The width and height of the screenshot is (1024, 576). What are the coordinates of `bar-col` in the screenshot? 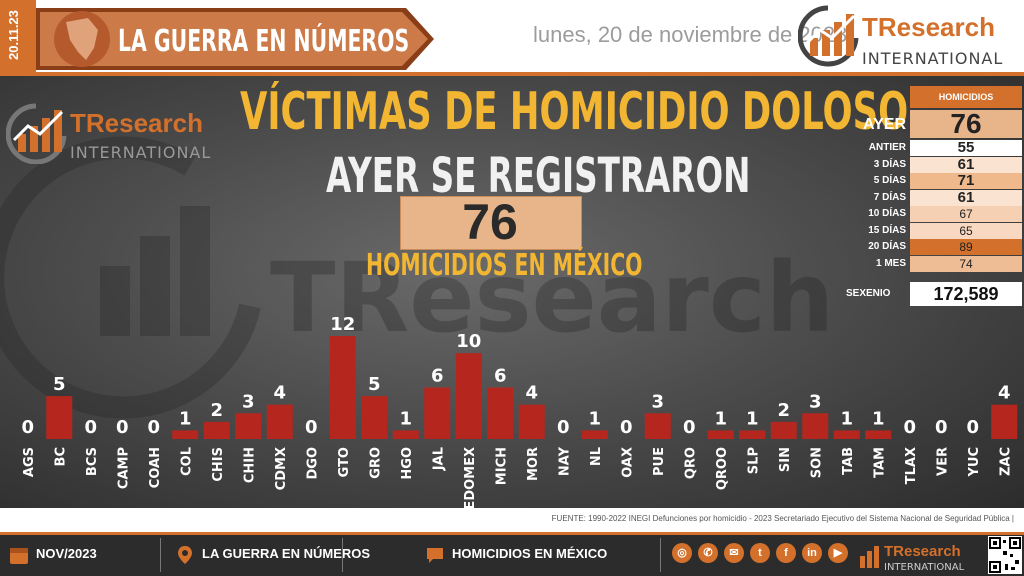 It's located at (185, 434).